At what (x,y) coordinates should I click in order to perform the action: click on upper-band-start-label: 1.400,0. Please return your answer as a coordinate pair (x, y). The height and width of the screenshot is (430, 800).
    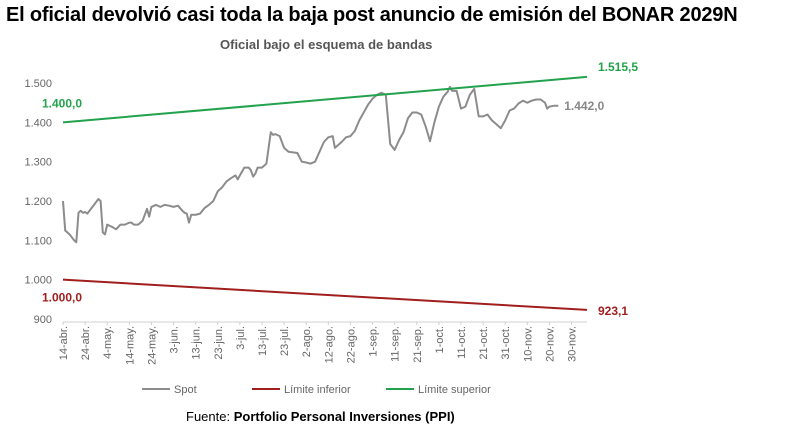
    Looking at the image, I should click on (62, 103).